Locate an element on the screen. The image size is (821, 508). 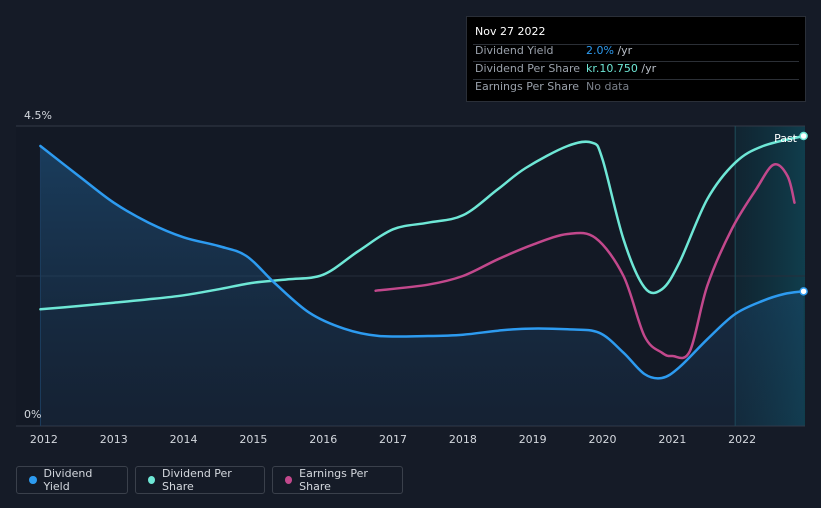
x-tick-label: 2012 is located at coordinates (44, 439).